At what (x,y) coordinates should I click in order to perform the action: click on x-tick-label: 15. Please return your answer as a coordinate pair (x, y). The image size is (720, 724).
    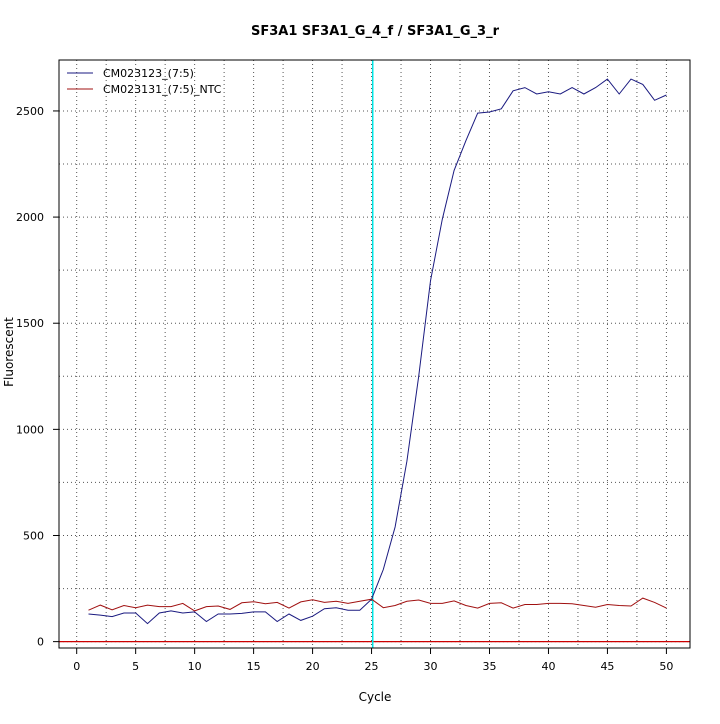
    Looking at the image, I should click on (254, 666).